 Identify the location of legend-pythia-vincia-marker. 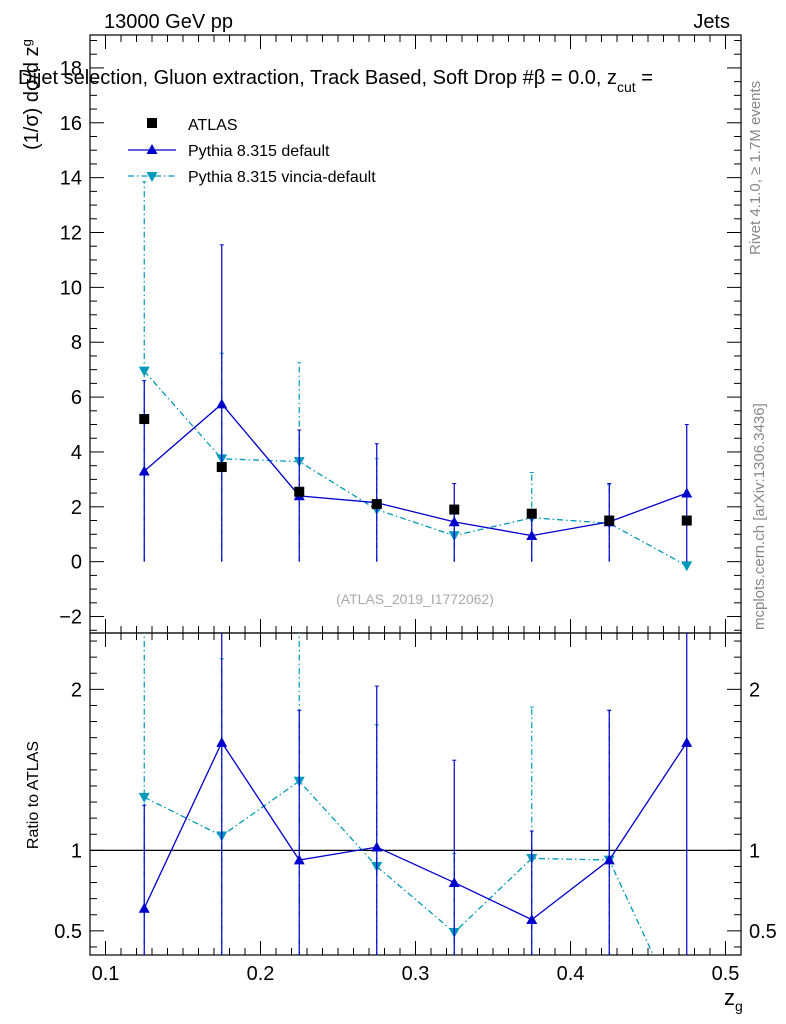
(152, 177).